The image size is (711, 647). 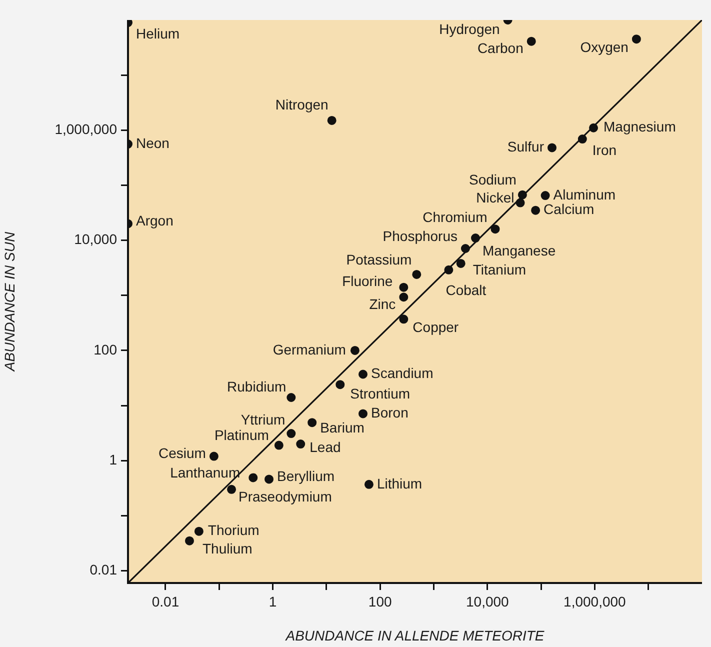 I want to click on x-tick-label: 10,000, so click(x=488, y=601).